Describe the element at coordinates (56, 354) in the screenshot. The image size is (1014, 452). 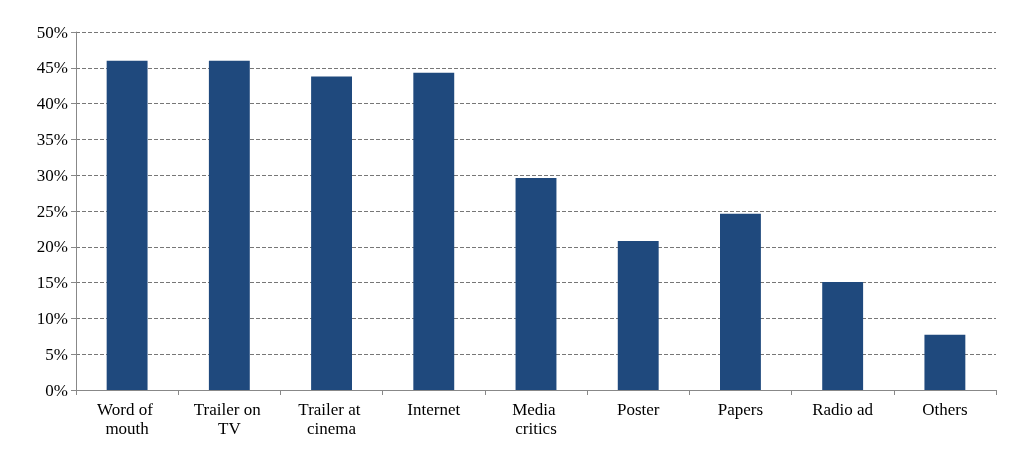
I see `y-tick-label: 5%` at that location.